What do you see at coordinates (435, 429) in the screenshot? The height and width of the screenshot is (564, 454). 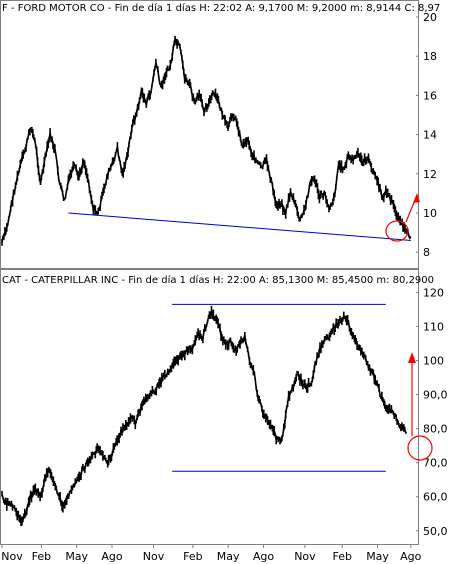 I see `cat-y-tick-label: 80,0` at bounding box center [435, 429].